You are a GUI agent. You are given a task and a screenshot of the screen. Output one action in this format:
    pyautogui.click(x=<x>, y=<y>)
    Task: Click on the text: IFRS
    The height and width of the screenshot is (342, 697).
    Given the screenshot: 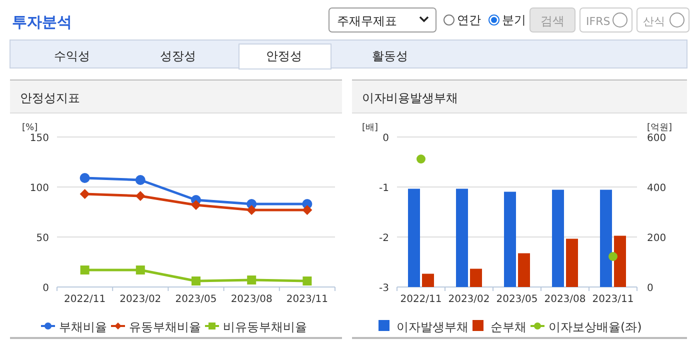 What is the action you would take?
    pyautogui.click(x=598, y=21)
    